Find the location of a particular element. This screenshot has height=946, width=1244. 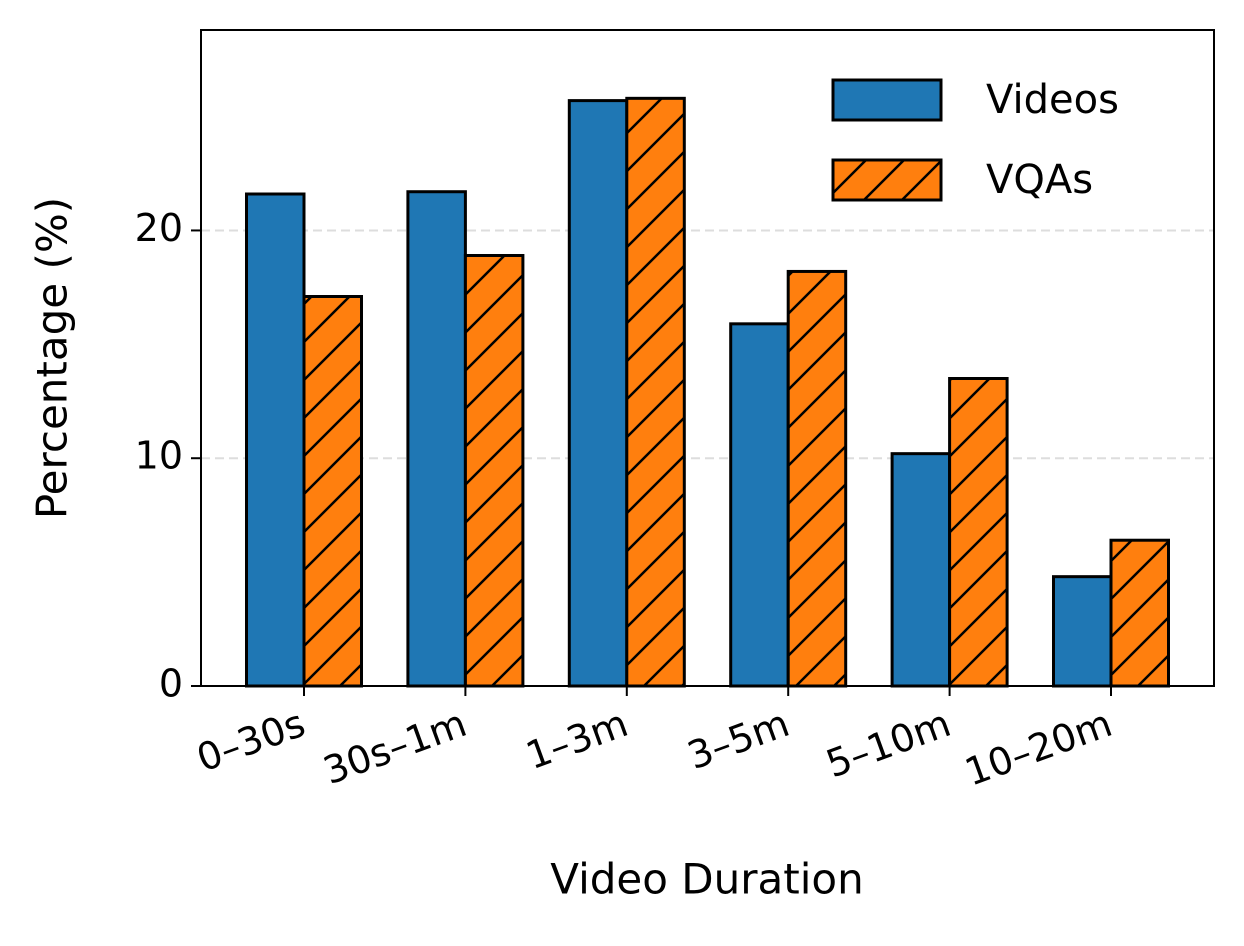

y-tick-label: 20 is located at coordinates (159, 228).